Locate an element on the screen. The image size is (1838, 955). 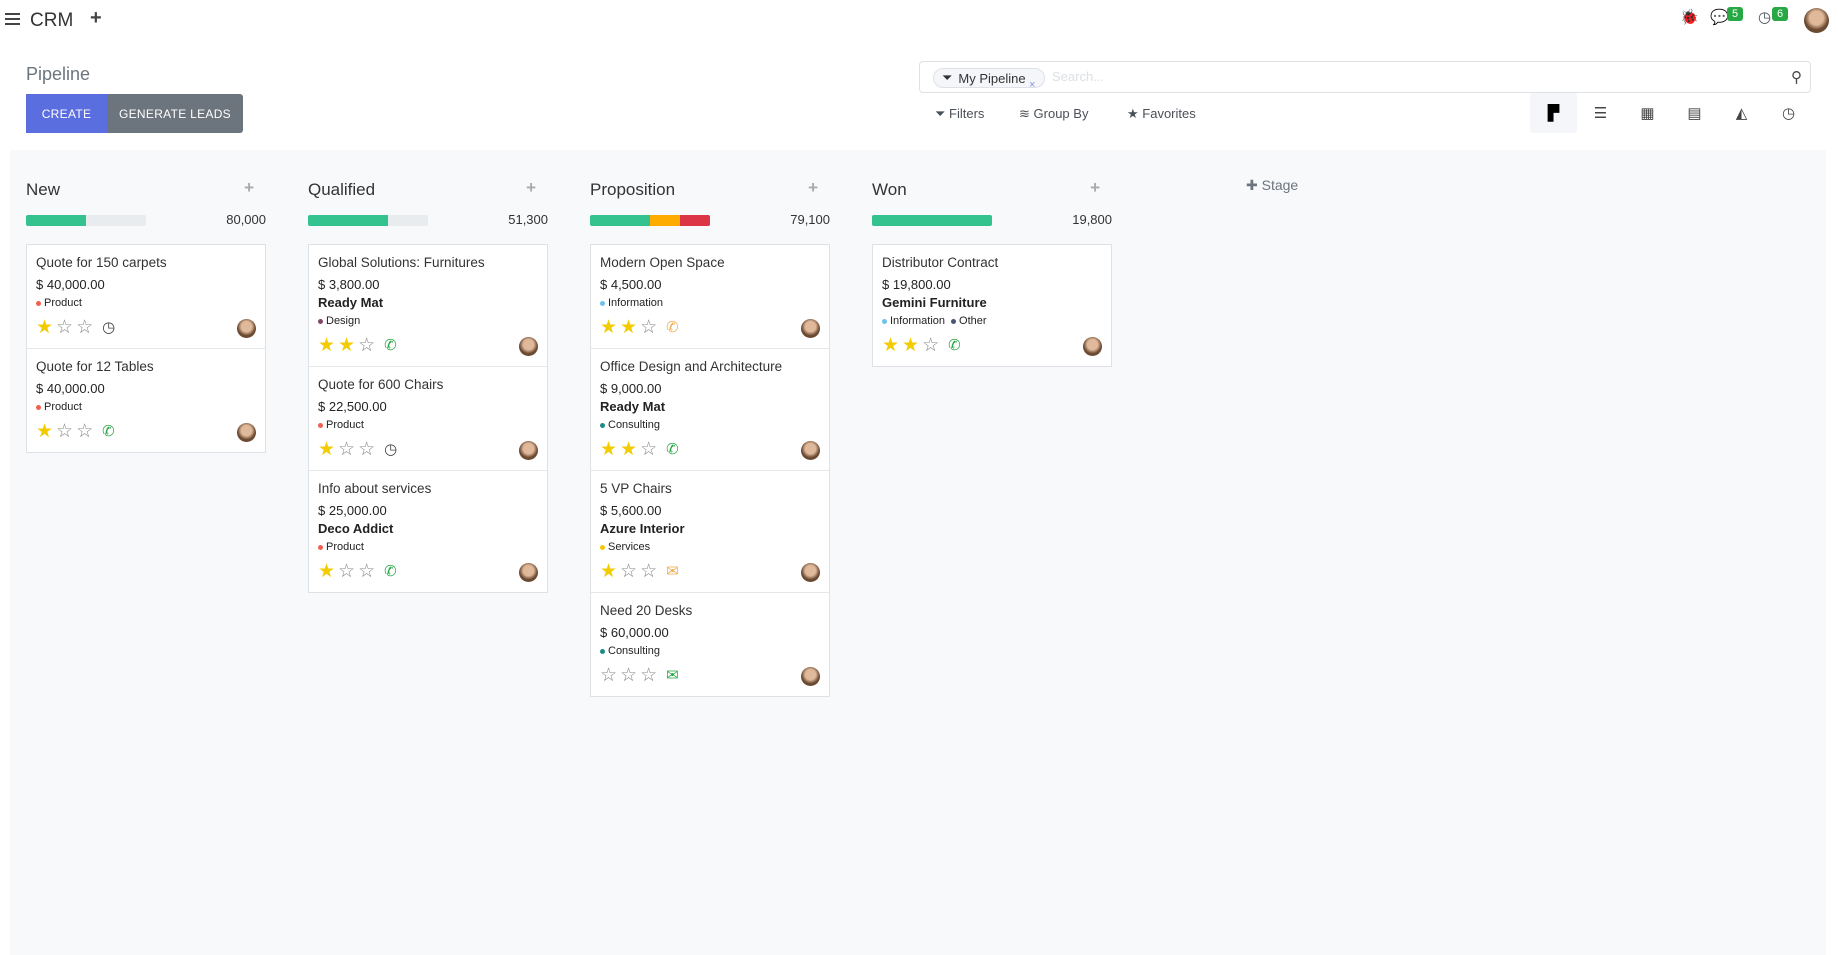
new-tab-button: + is located at coordinates (96, 18).